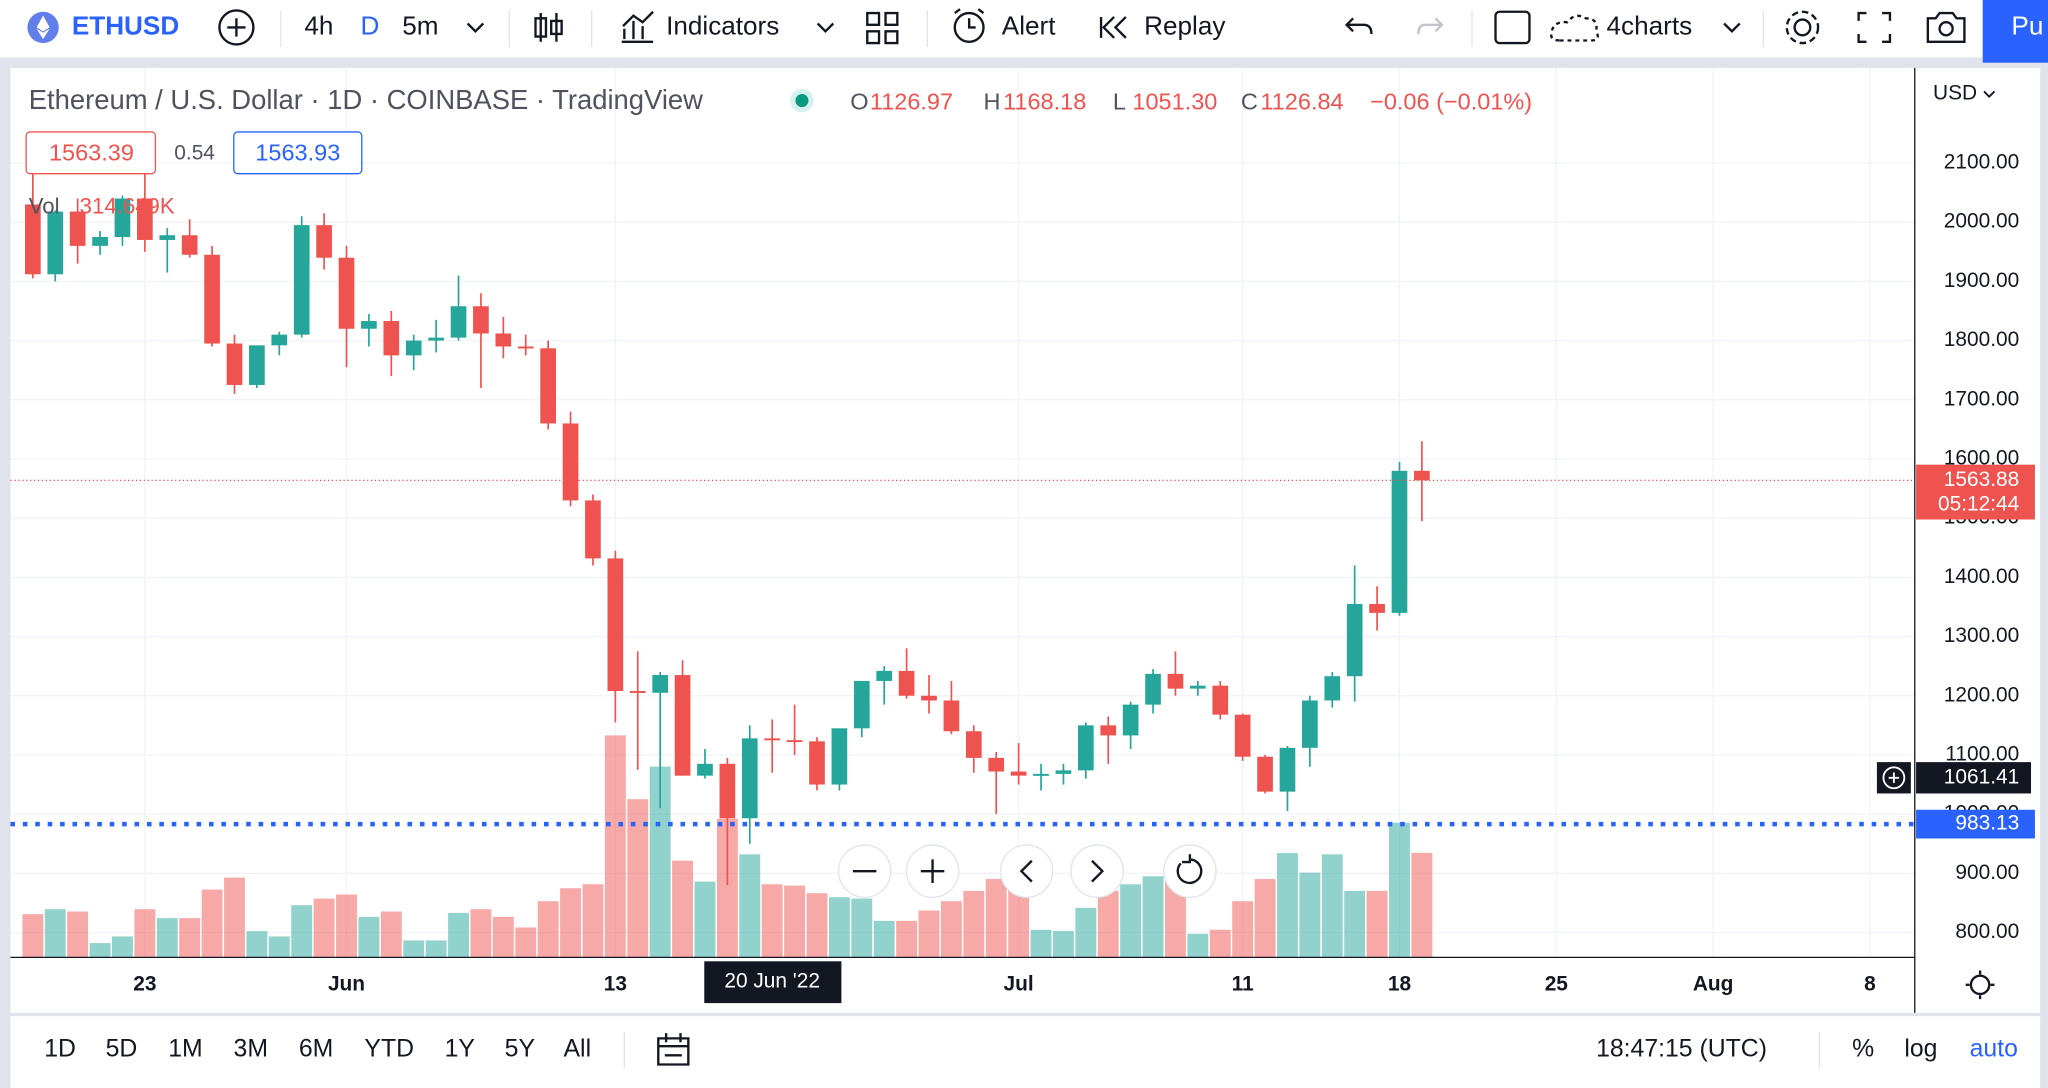 Image resolution: width=2048 pixels, height=1088 pixels. Describe the element at coordinates (185, 1049) in the screenshot. I see `range-button: 1M` at that location.